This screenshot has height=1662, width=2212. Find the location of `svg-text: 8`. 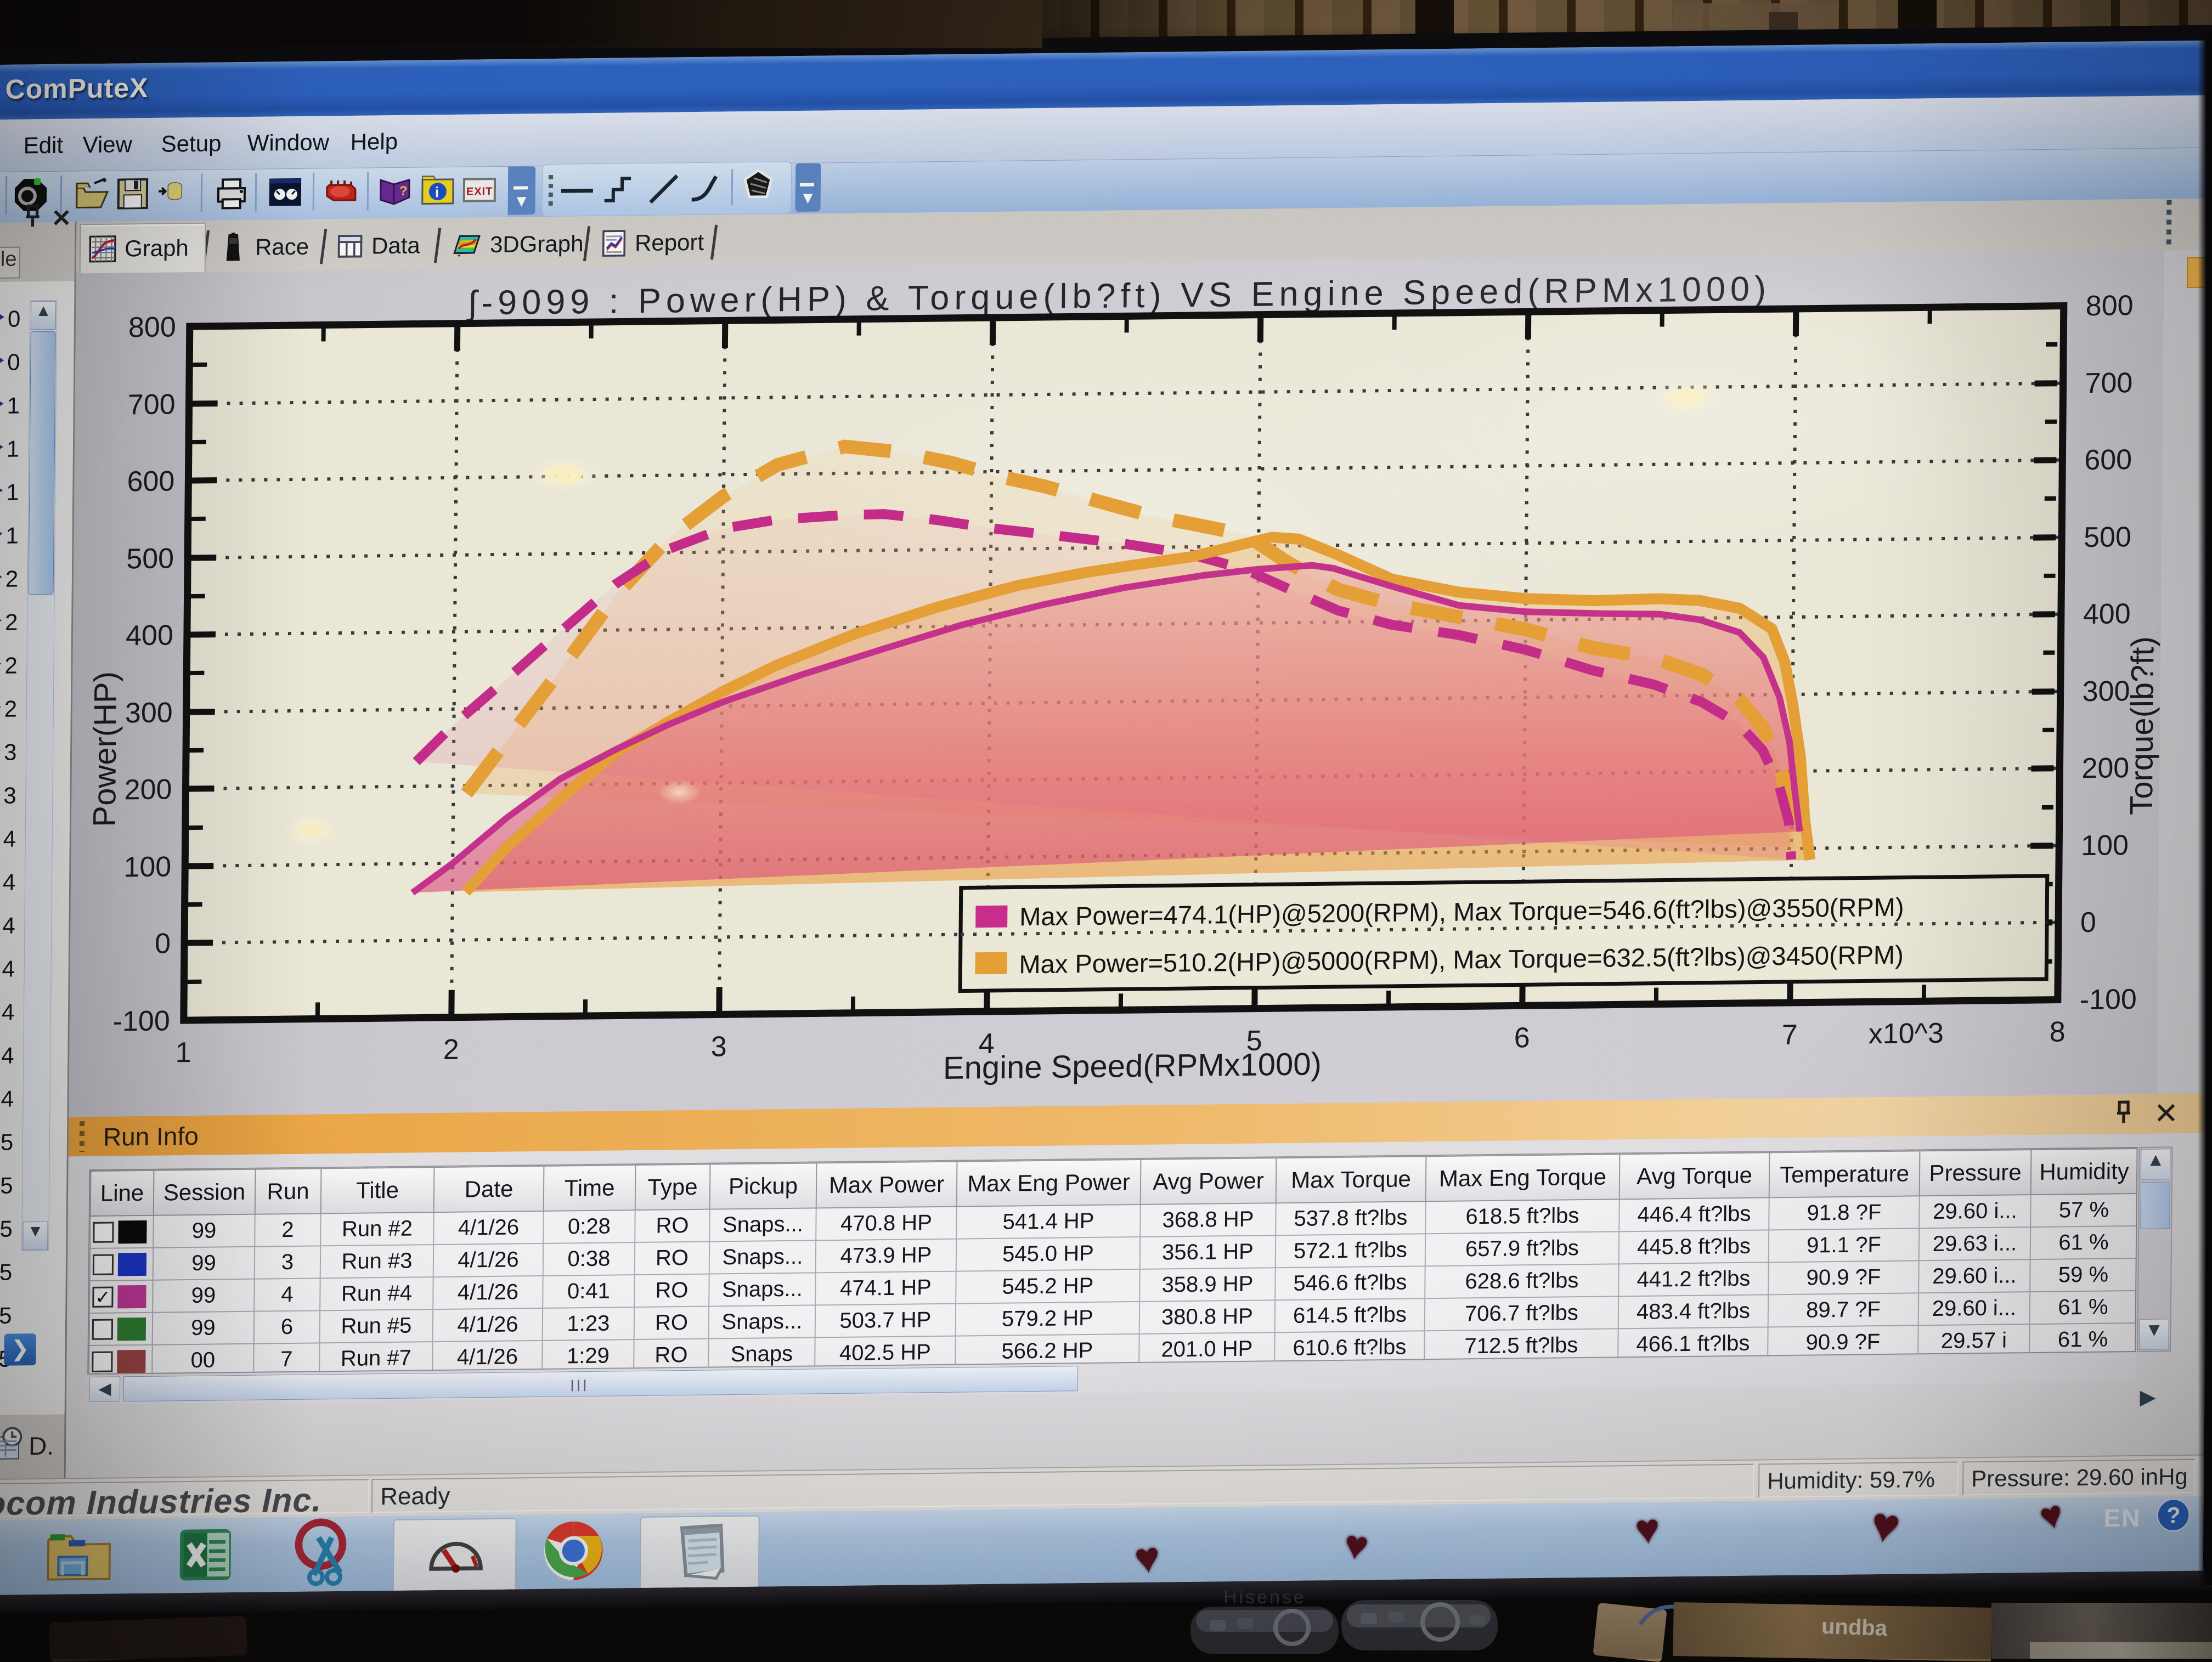

svg-text: 8 is located at coordinates (2058, 1032).